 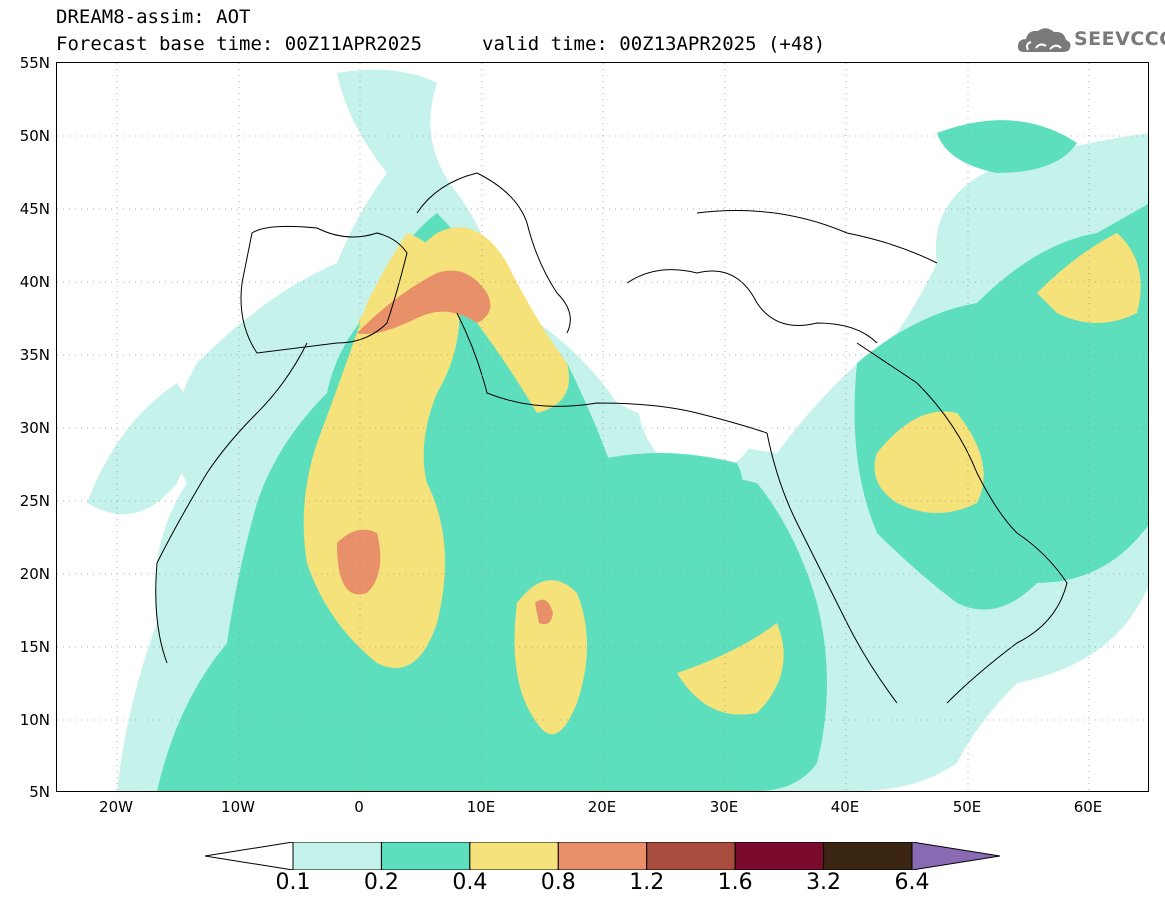 What do you see at coordinates (381, 882) in the screenshot?
I see `colorbar-label: 0.2` at bounding box center [381, 882].